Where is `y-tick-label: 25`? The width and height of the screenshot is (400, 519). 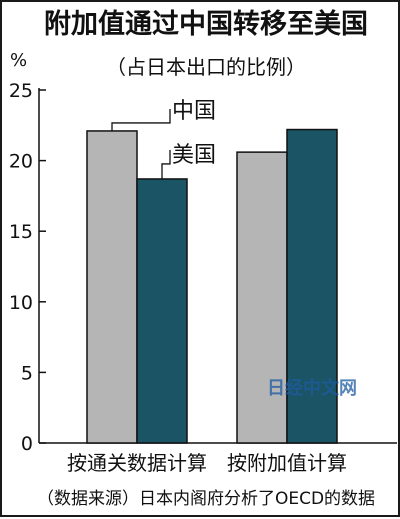 y-tick-label: 25 is located at coordinates (21, 91).